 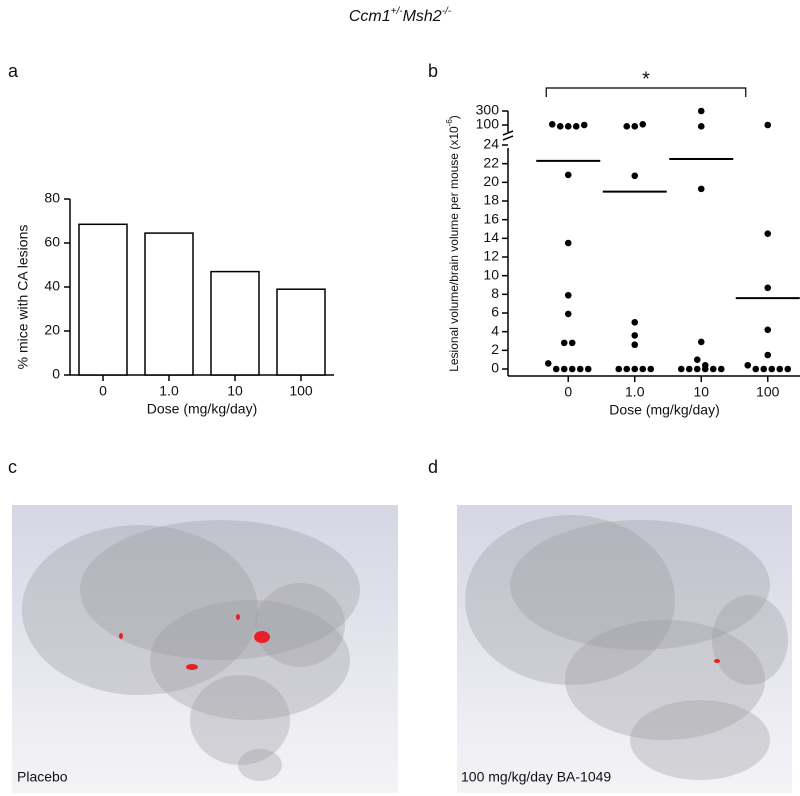 I want to click on y-label-text: ), so click(x=454, y=117).